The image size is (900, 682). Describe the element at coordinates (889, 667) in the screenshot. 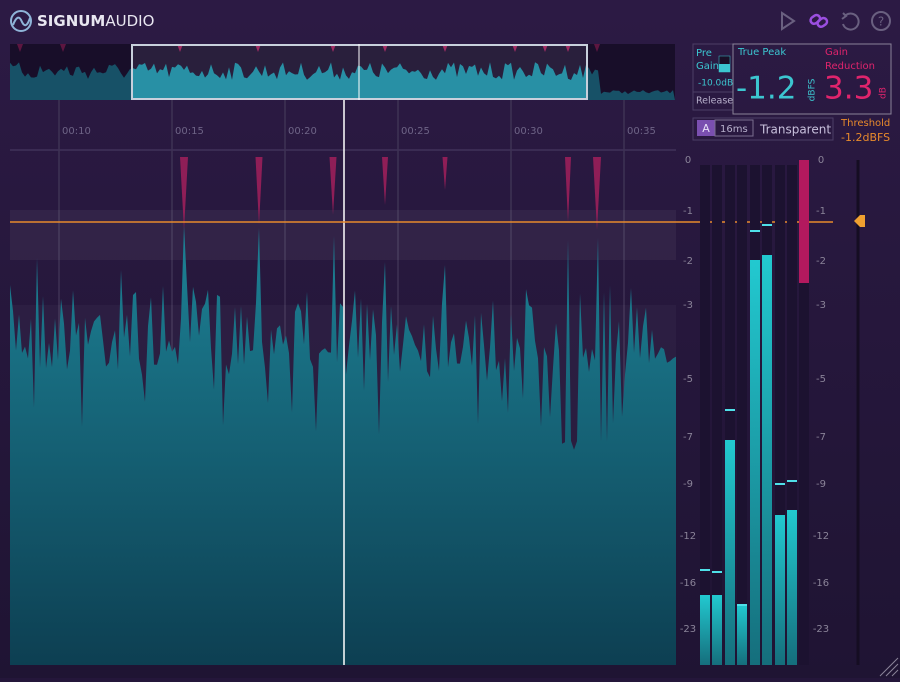

I see `resize-grip` at that location.